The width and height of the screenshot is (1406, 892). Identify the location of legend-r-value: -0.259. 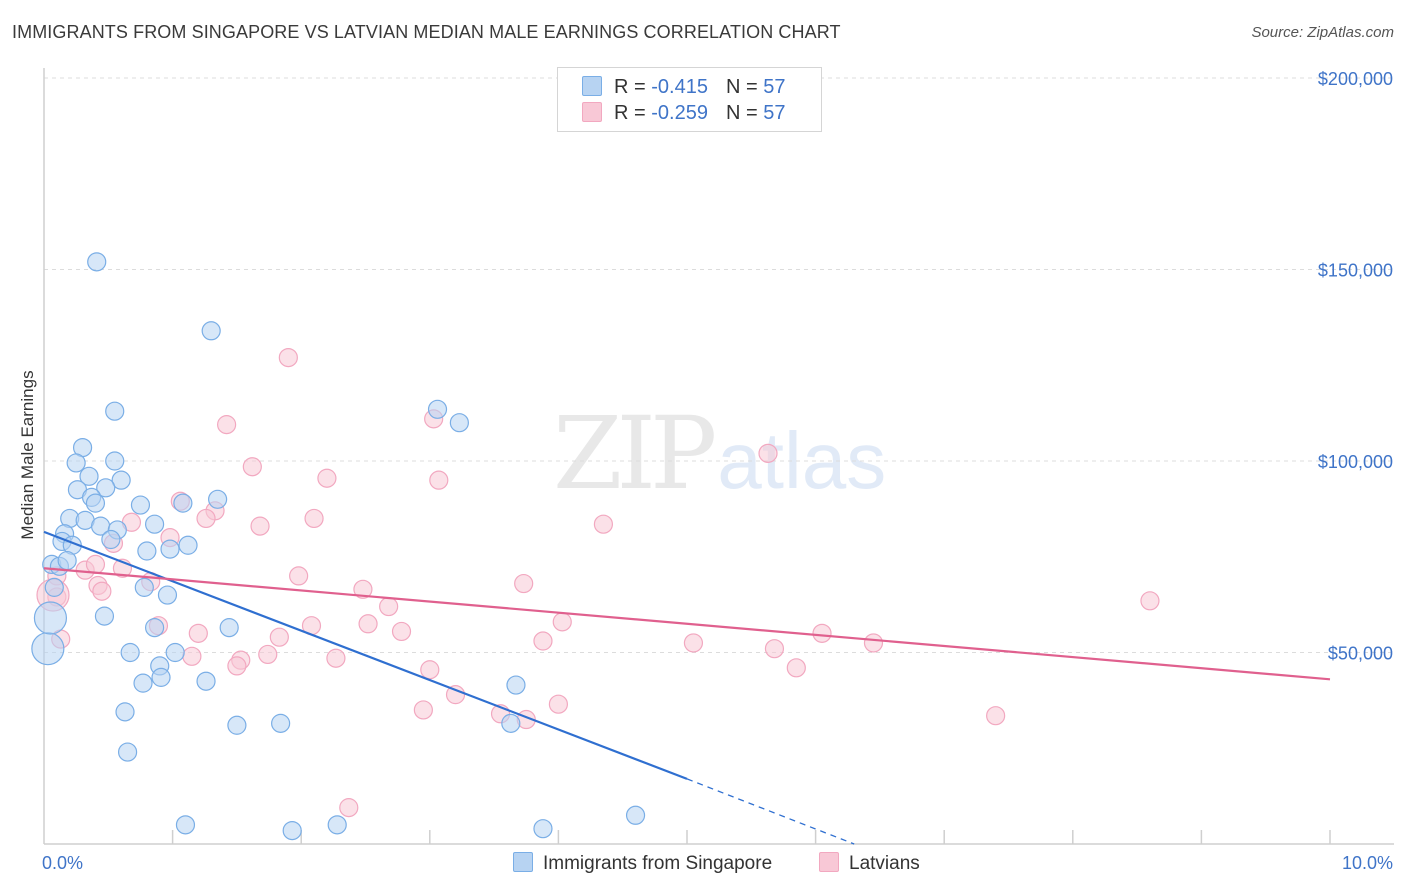
(679, 113).